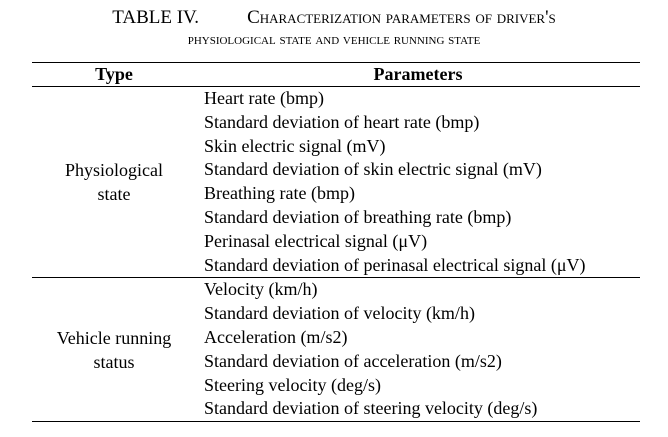 This screenshot has width=668, height=437. I want to click on type-label: Vehicle running, so click(114, 337).